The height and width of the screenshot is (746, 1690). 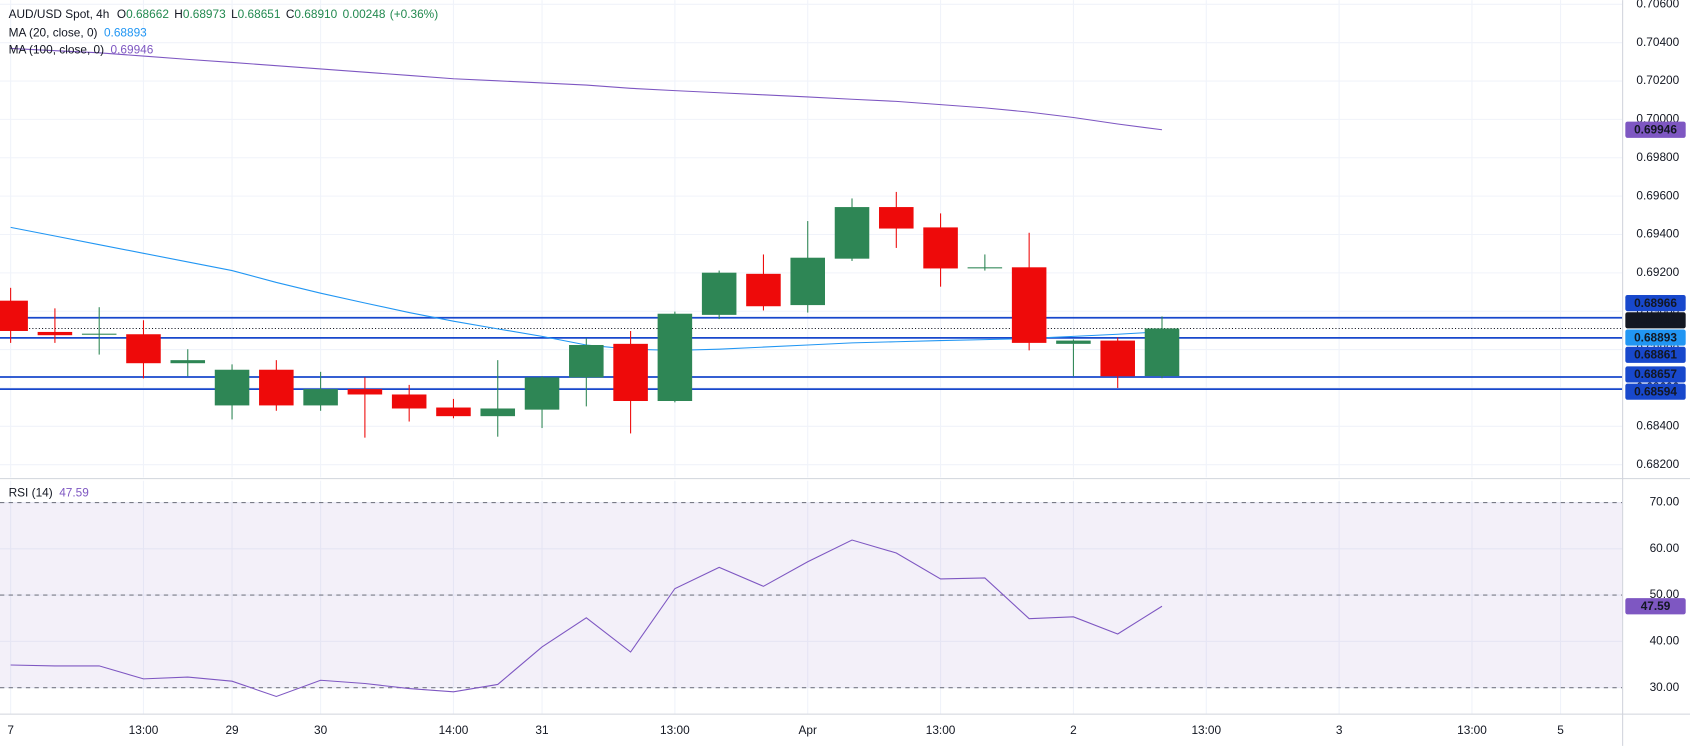 I want to click on legend-value: 0.68893, so click(x=125, y=33).